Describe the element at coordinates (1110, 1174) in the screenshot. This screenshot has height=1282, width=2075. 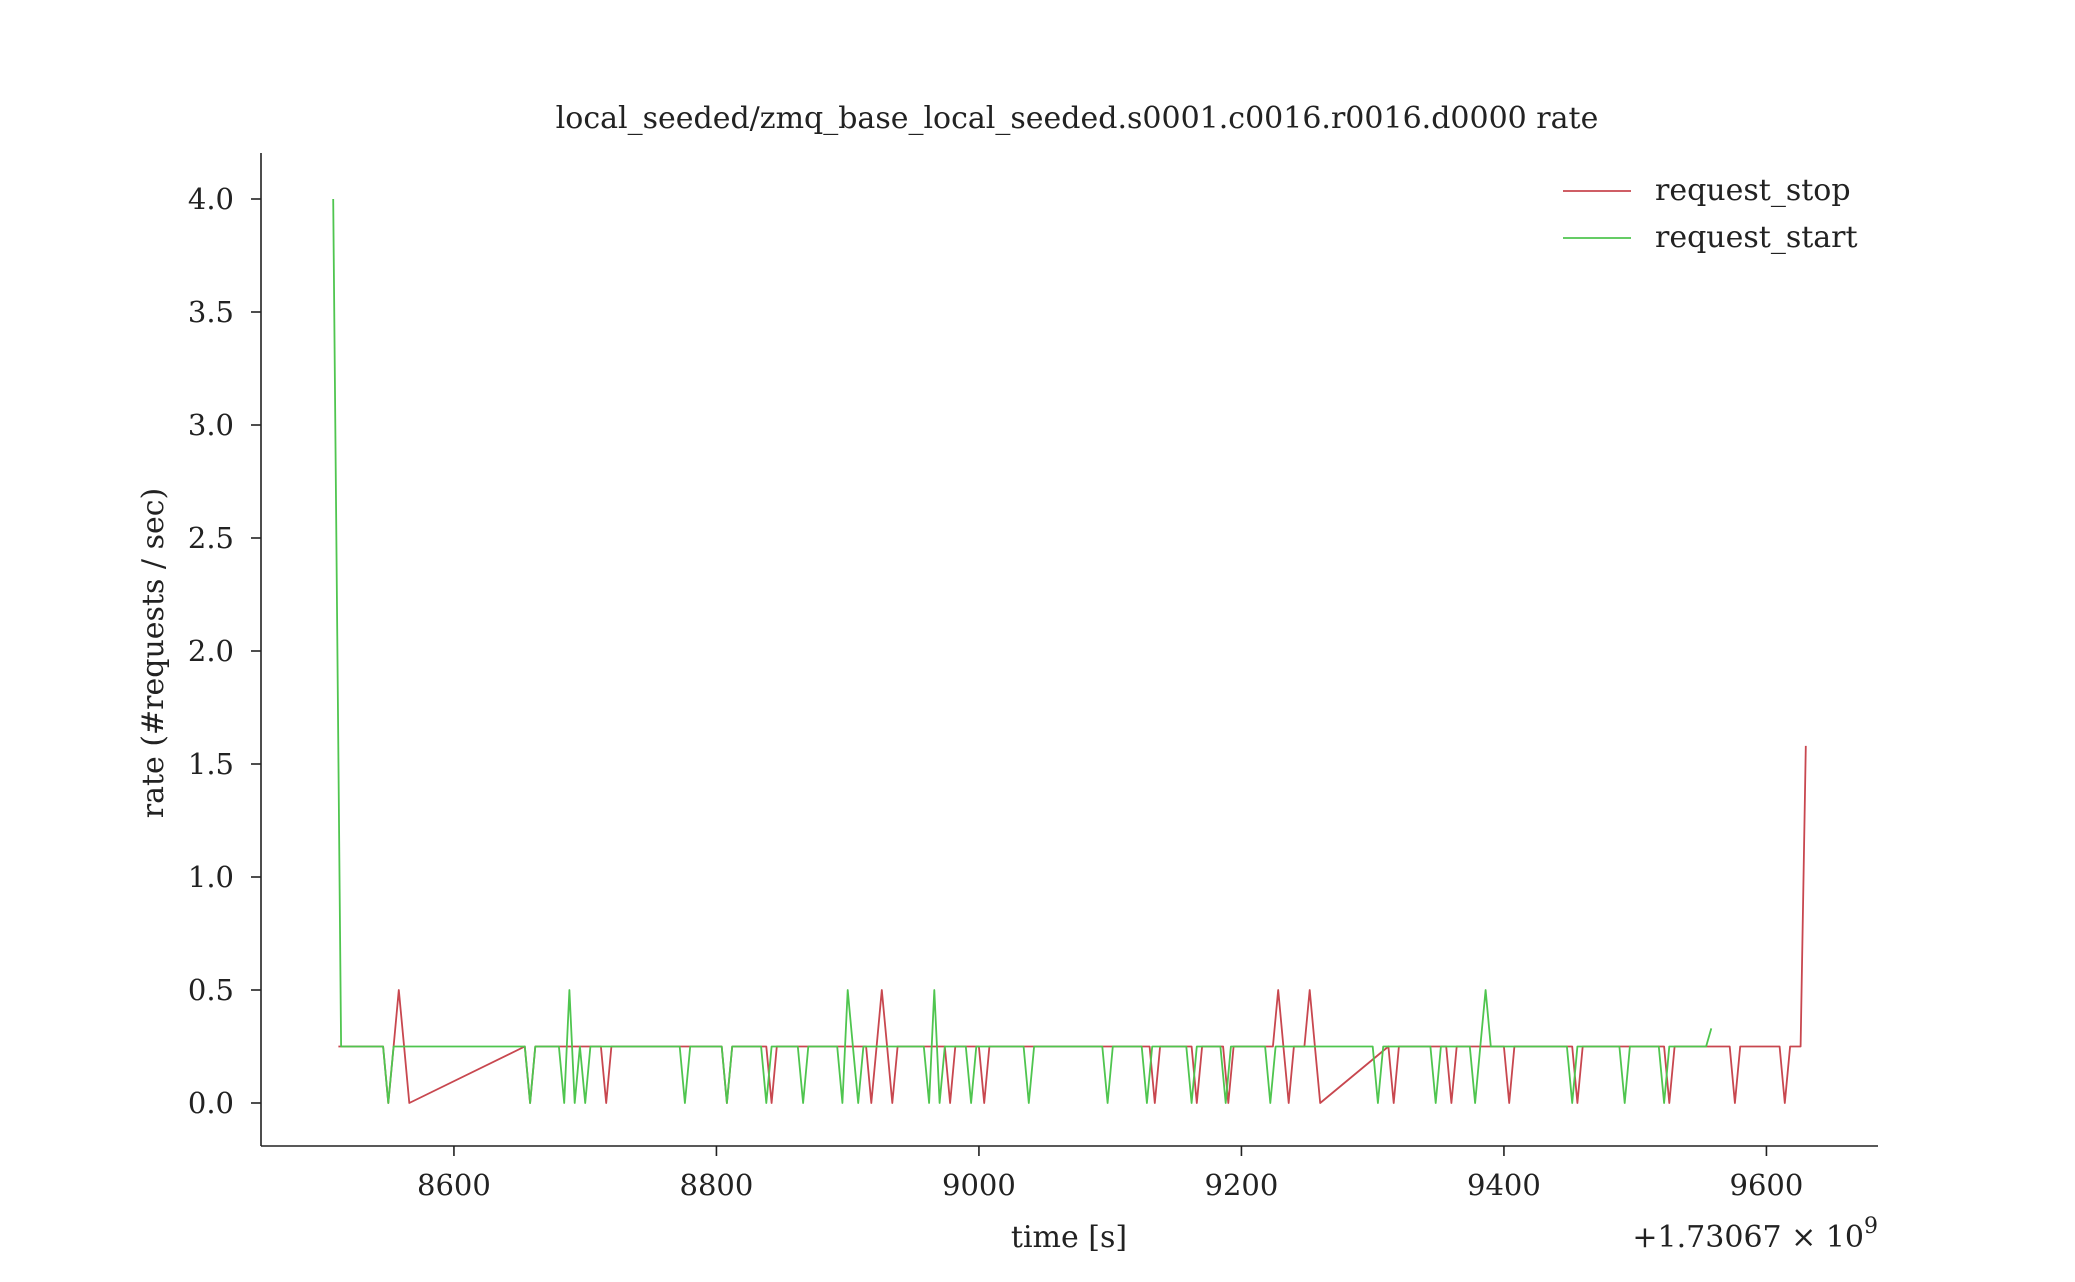
I see `x-axis-ticks: 8600 8800 9000 9200 9400 9600` at that location.